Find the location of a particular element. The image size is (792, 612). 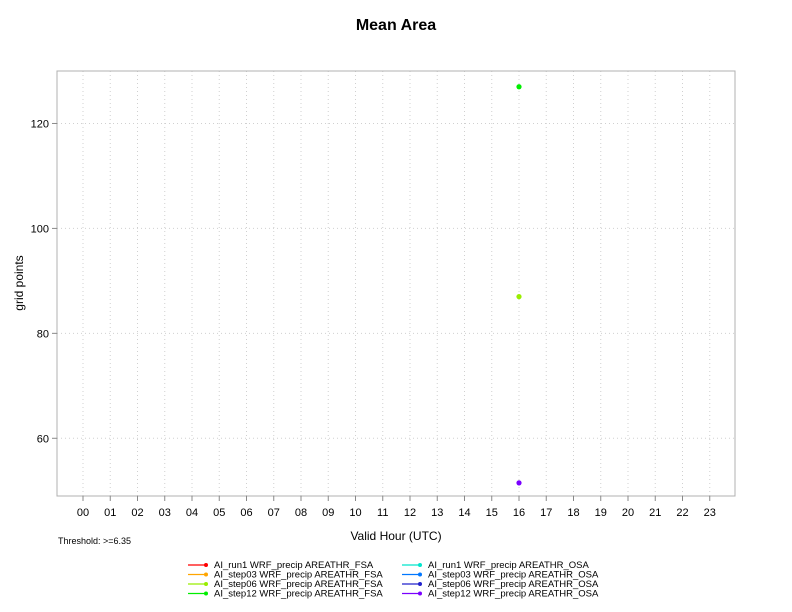

legend-entry: AI_step12 WRF_precip AREATHR_OSA is located at coordinates (513, 594).